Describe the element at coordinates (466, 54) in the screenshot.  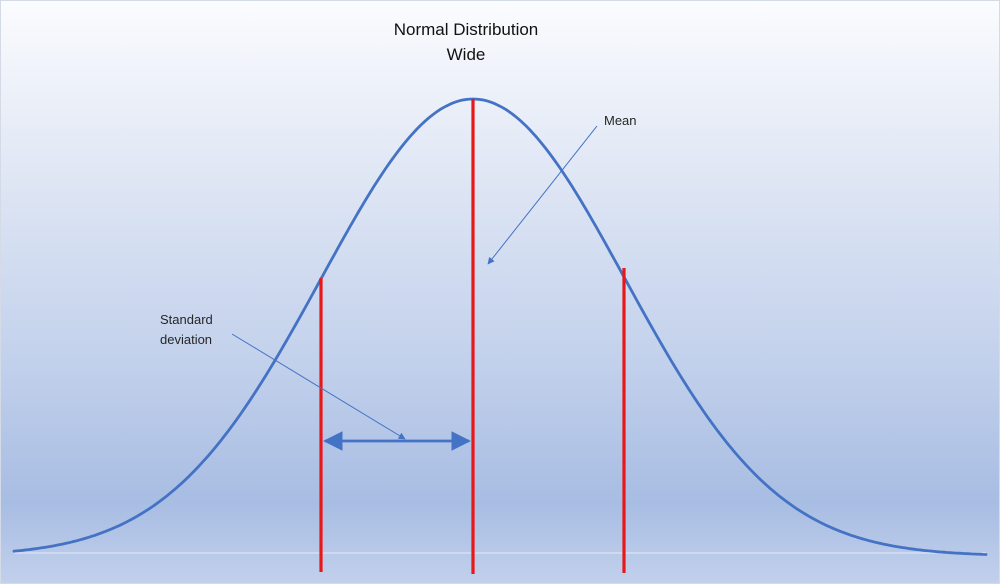
I see `title-line-2: Wide` at that location.